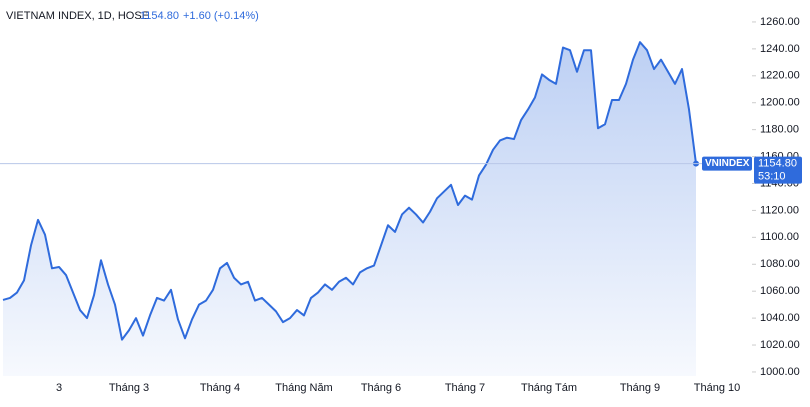 This screenshot has width=810, height=407. What do you see at coordinates (772, 176) in the screenshot?
I see `countdown: 53:10` at bounding box center [772, 176].